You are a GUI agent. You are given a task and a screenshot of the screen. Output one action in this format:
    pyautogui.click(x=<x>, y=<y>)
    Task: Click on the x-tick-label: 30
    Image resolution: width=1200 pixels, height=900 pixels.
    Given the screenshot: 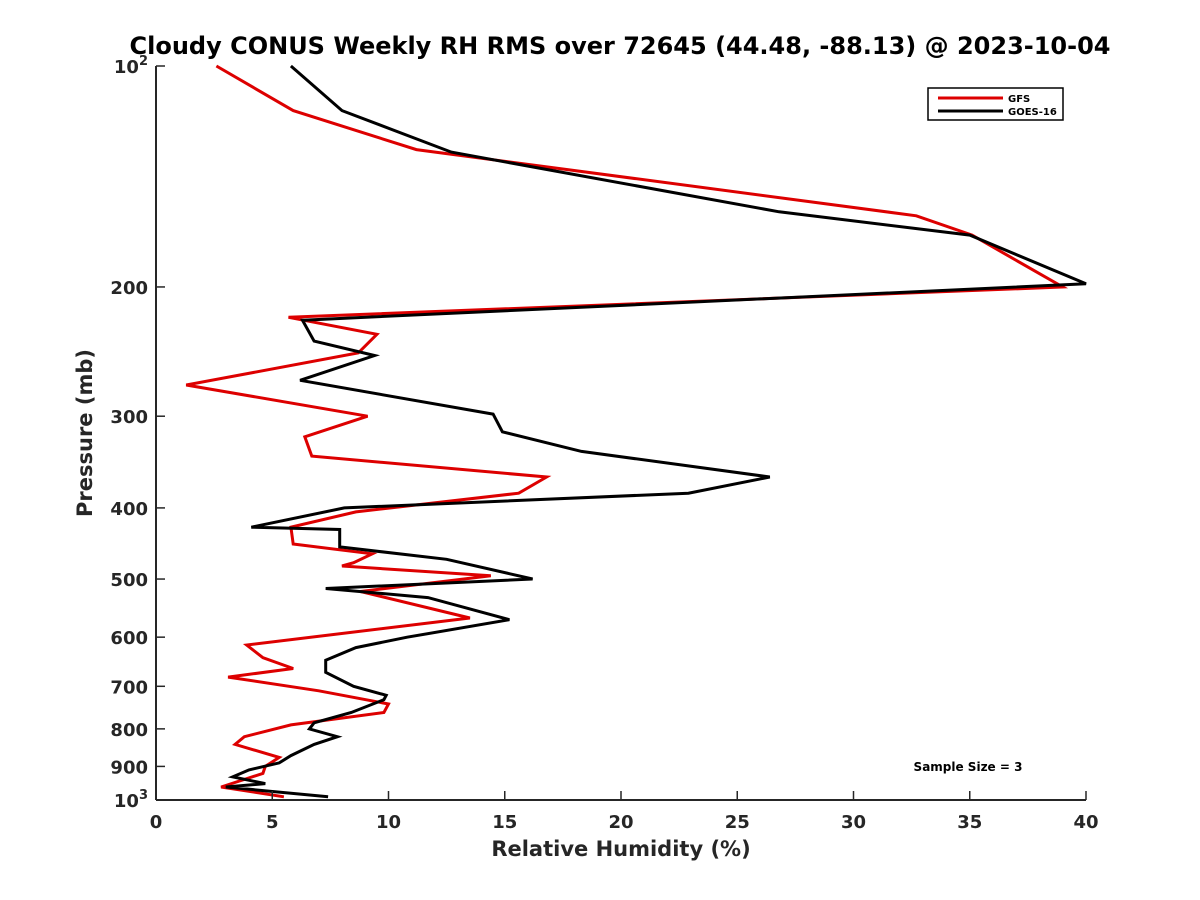 What is the action you would take?
    pyautogui.click(x=853, y=822)
    